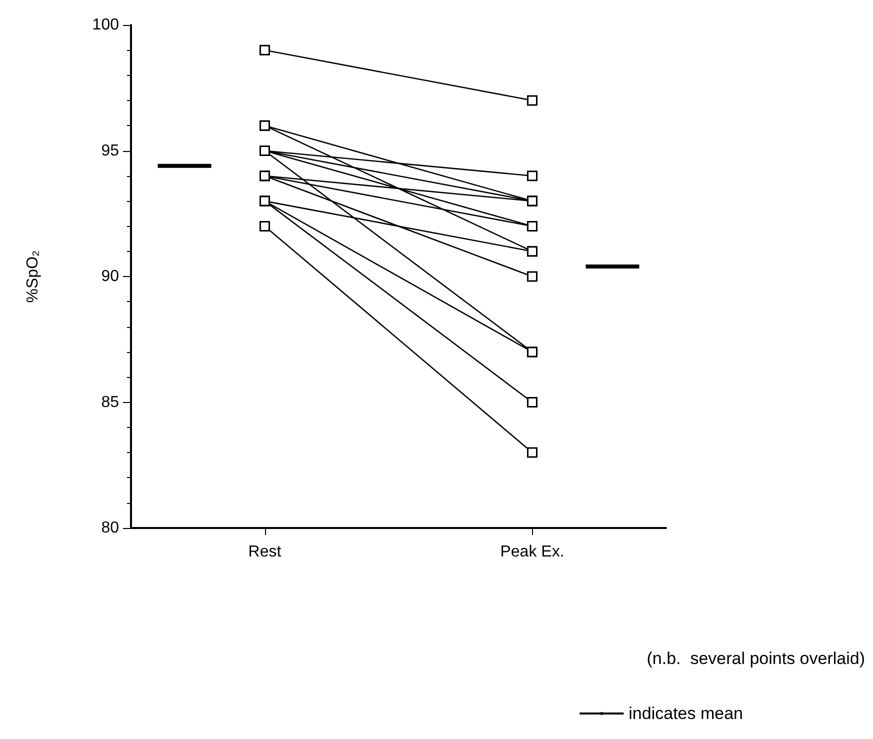 This screenshot has width=873, height=739. Describe the element at coordinates (110, 151) in the screenshot. I see `y-tick-label: 95` at that location.